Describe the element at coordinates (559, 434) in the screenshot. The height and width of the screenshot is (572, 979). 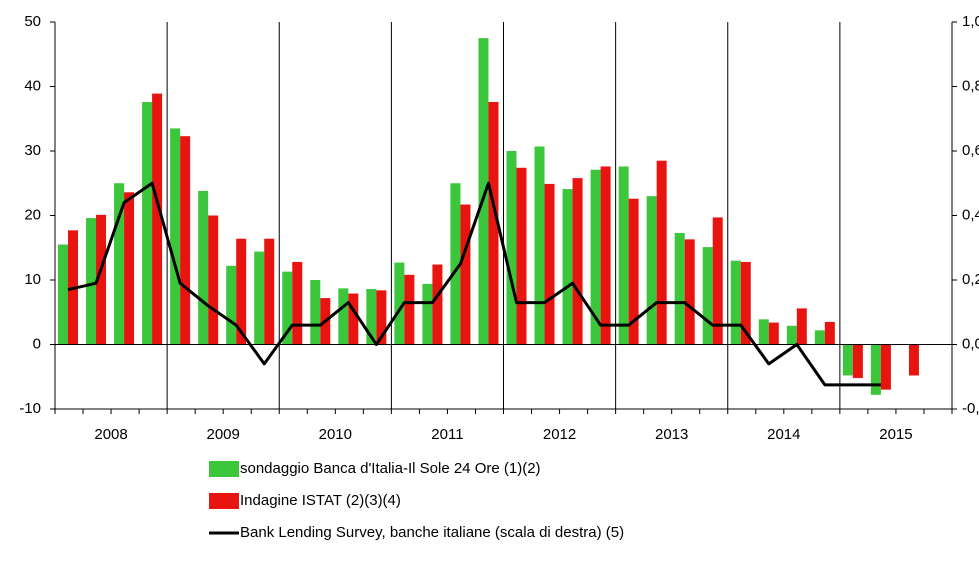
I see `x-tick-label: 2012` at that location.